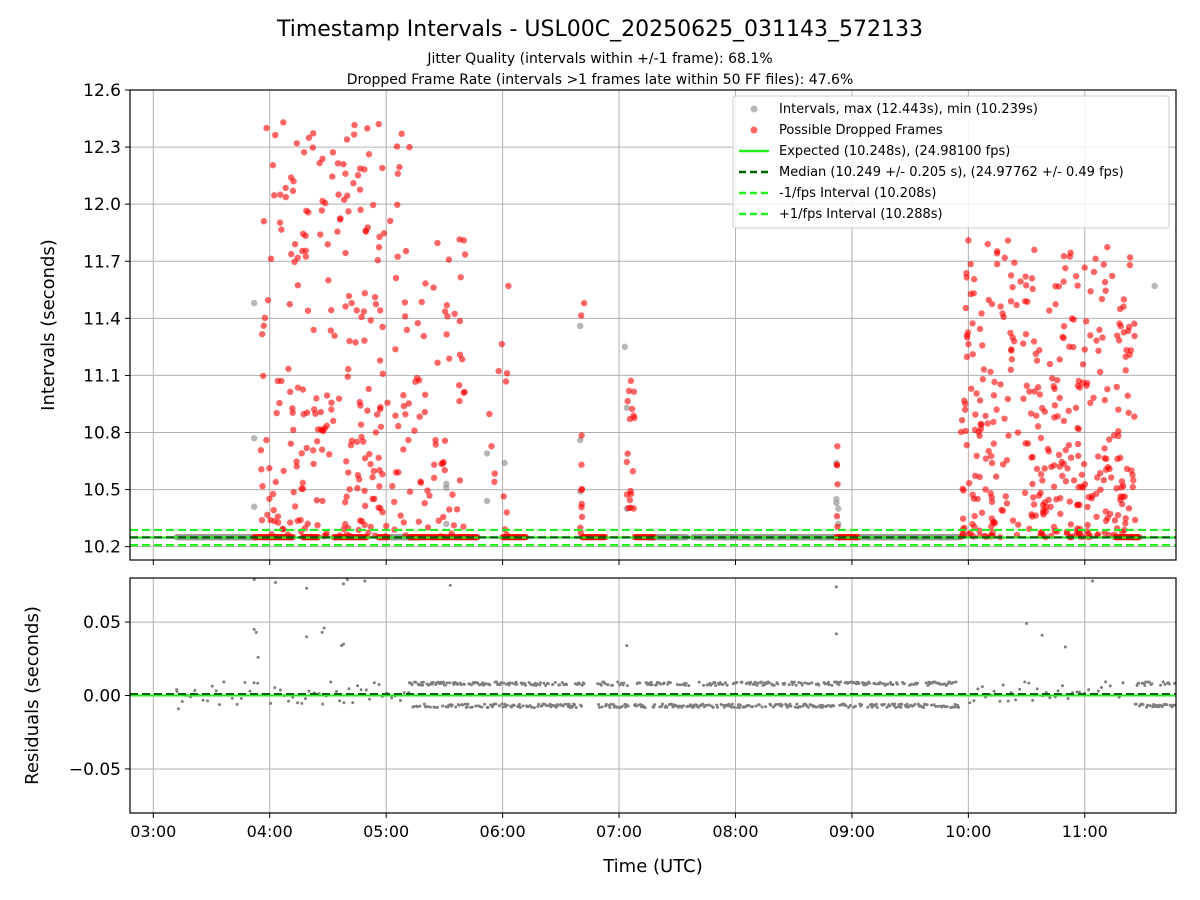  I want to click on top-y-tick-label: 12.6, so click(102, 91).